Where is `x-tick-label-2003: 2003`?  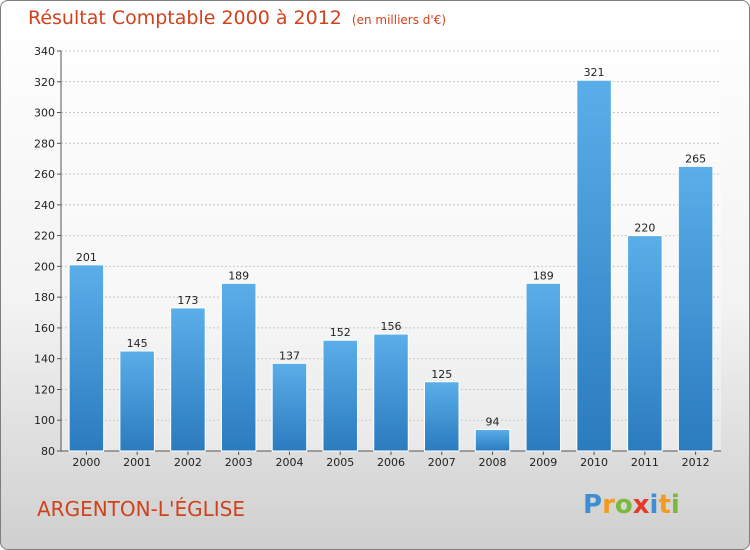
x-tick-label-2003: 2003 is located at coordinates (239, 462).